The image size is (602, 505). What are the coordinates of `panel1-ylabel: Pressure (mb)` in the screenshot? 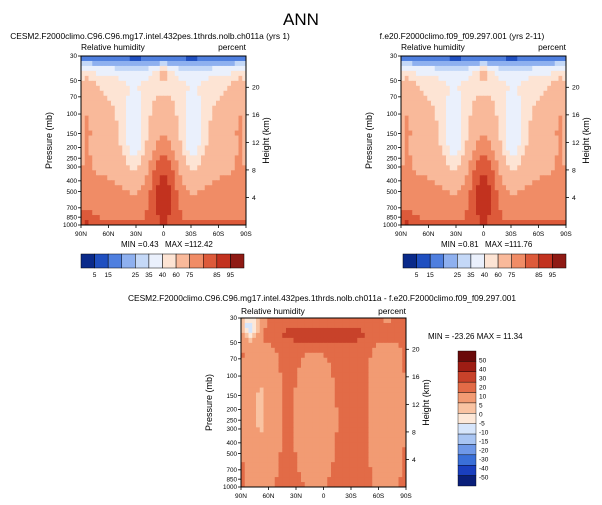 It's located at (49, 140).